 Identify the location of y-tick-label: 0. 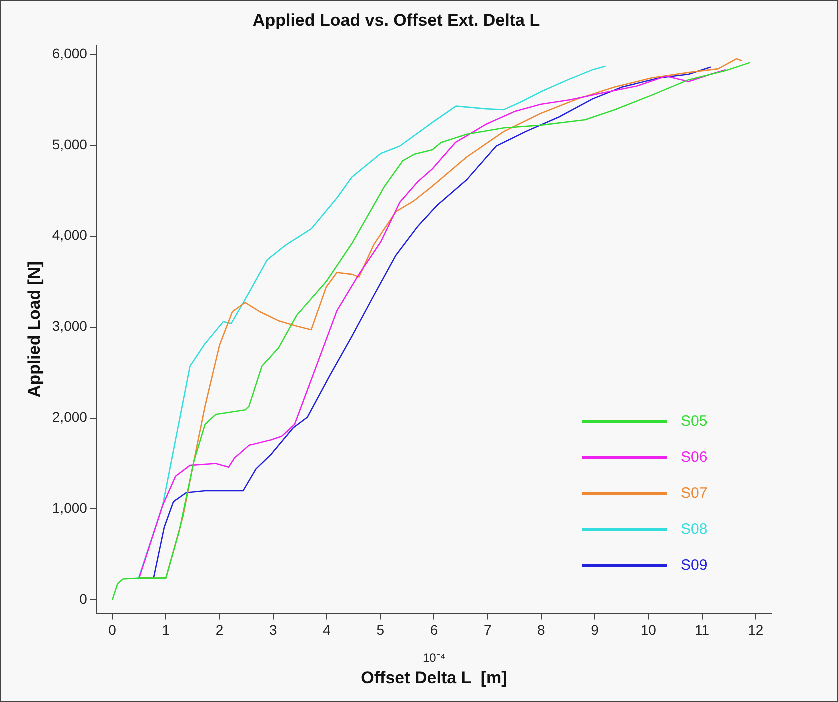
(84, 599).